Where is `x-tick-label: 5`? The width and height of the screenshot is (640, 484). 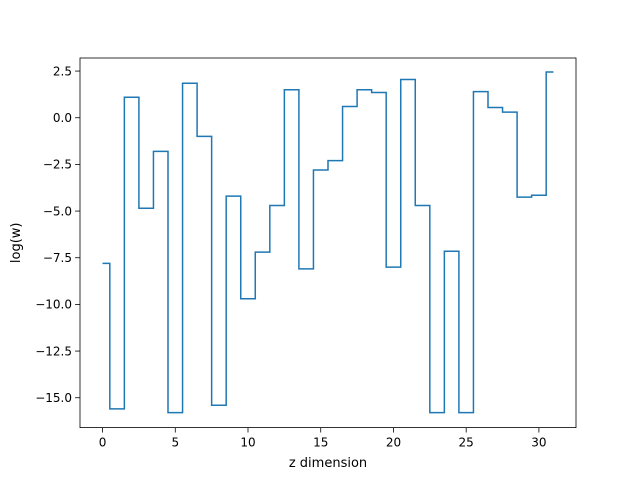
x-tick-label: 5 is located at coordinates (175, 443).